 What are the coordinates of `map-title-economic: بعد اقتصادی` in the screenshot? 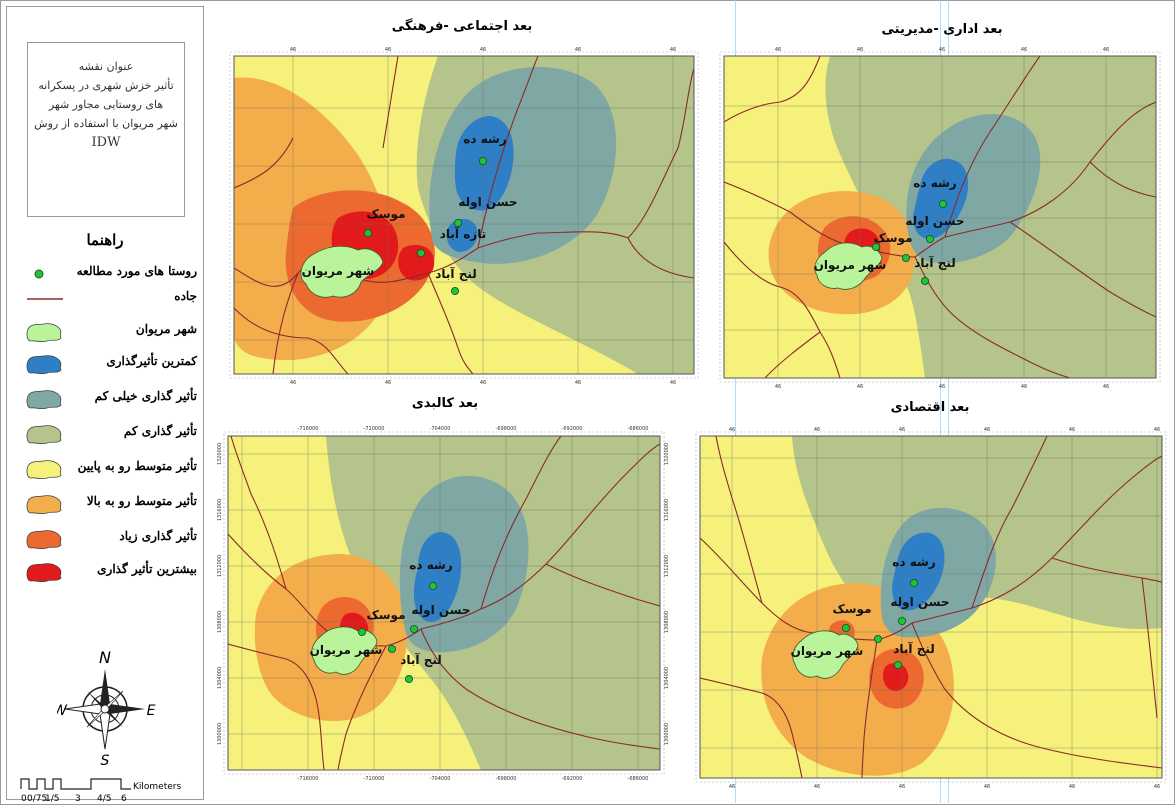 It's located at (930, 407).